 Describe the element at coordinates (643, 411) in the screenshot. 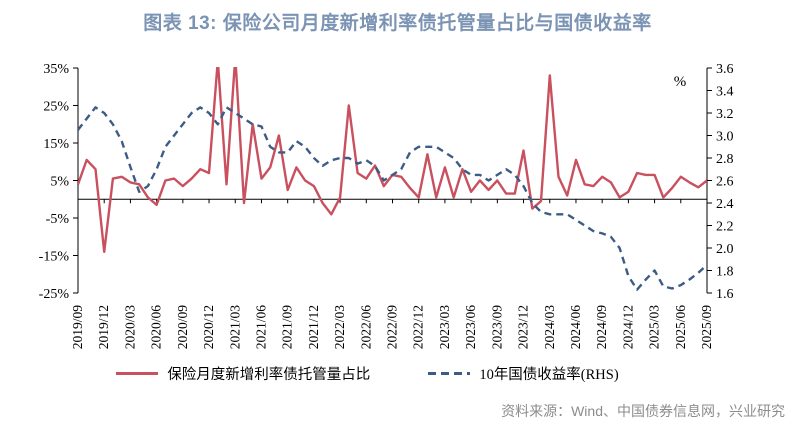

I see `source-attribution: 资料来源：Wind、中国债券信息网，兴业研究` at that location.